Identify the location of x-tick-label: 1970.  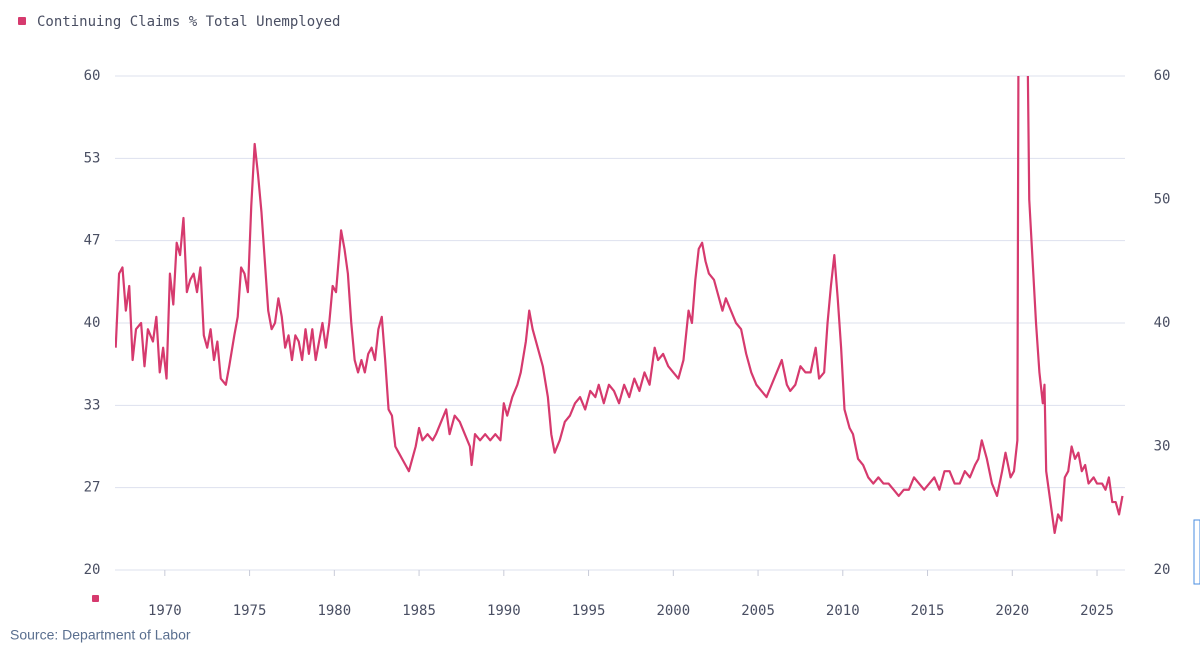
(165, 611).